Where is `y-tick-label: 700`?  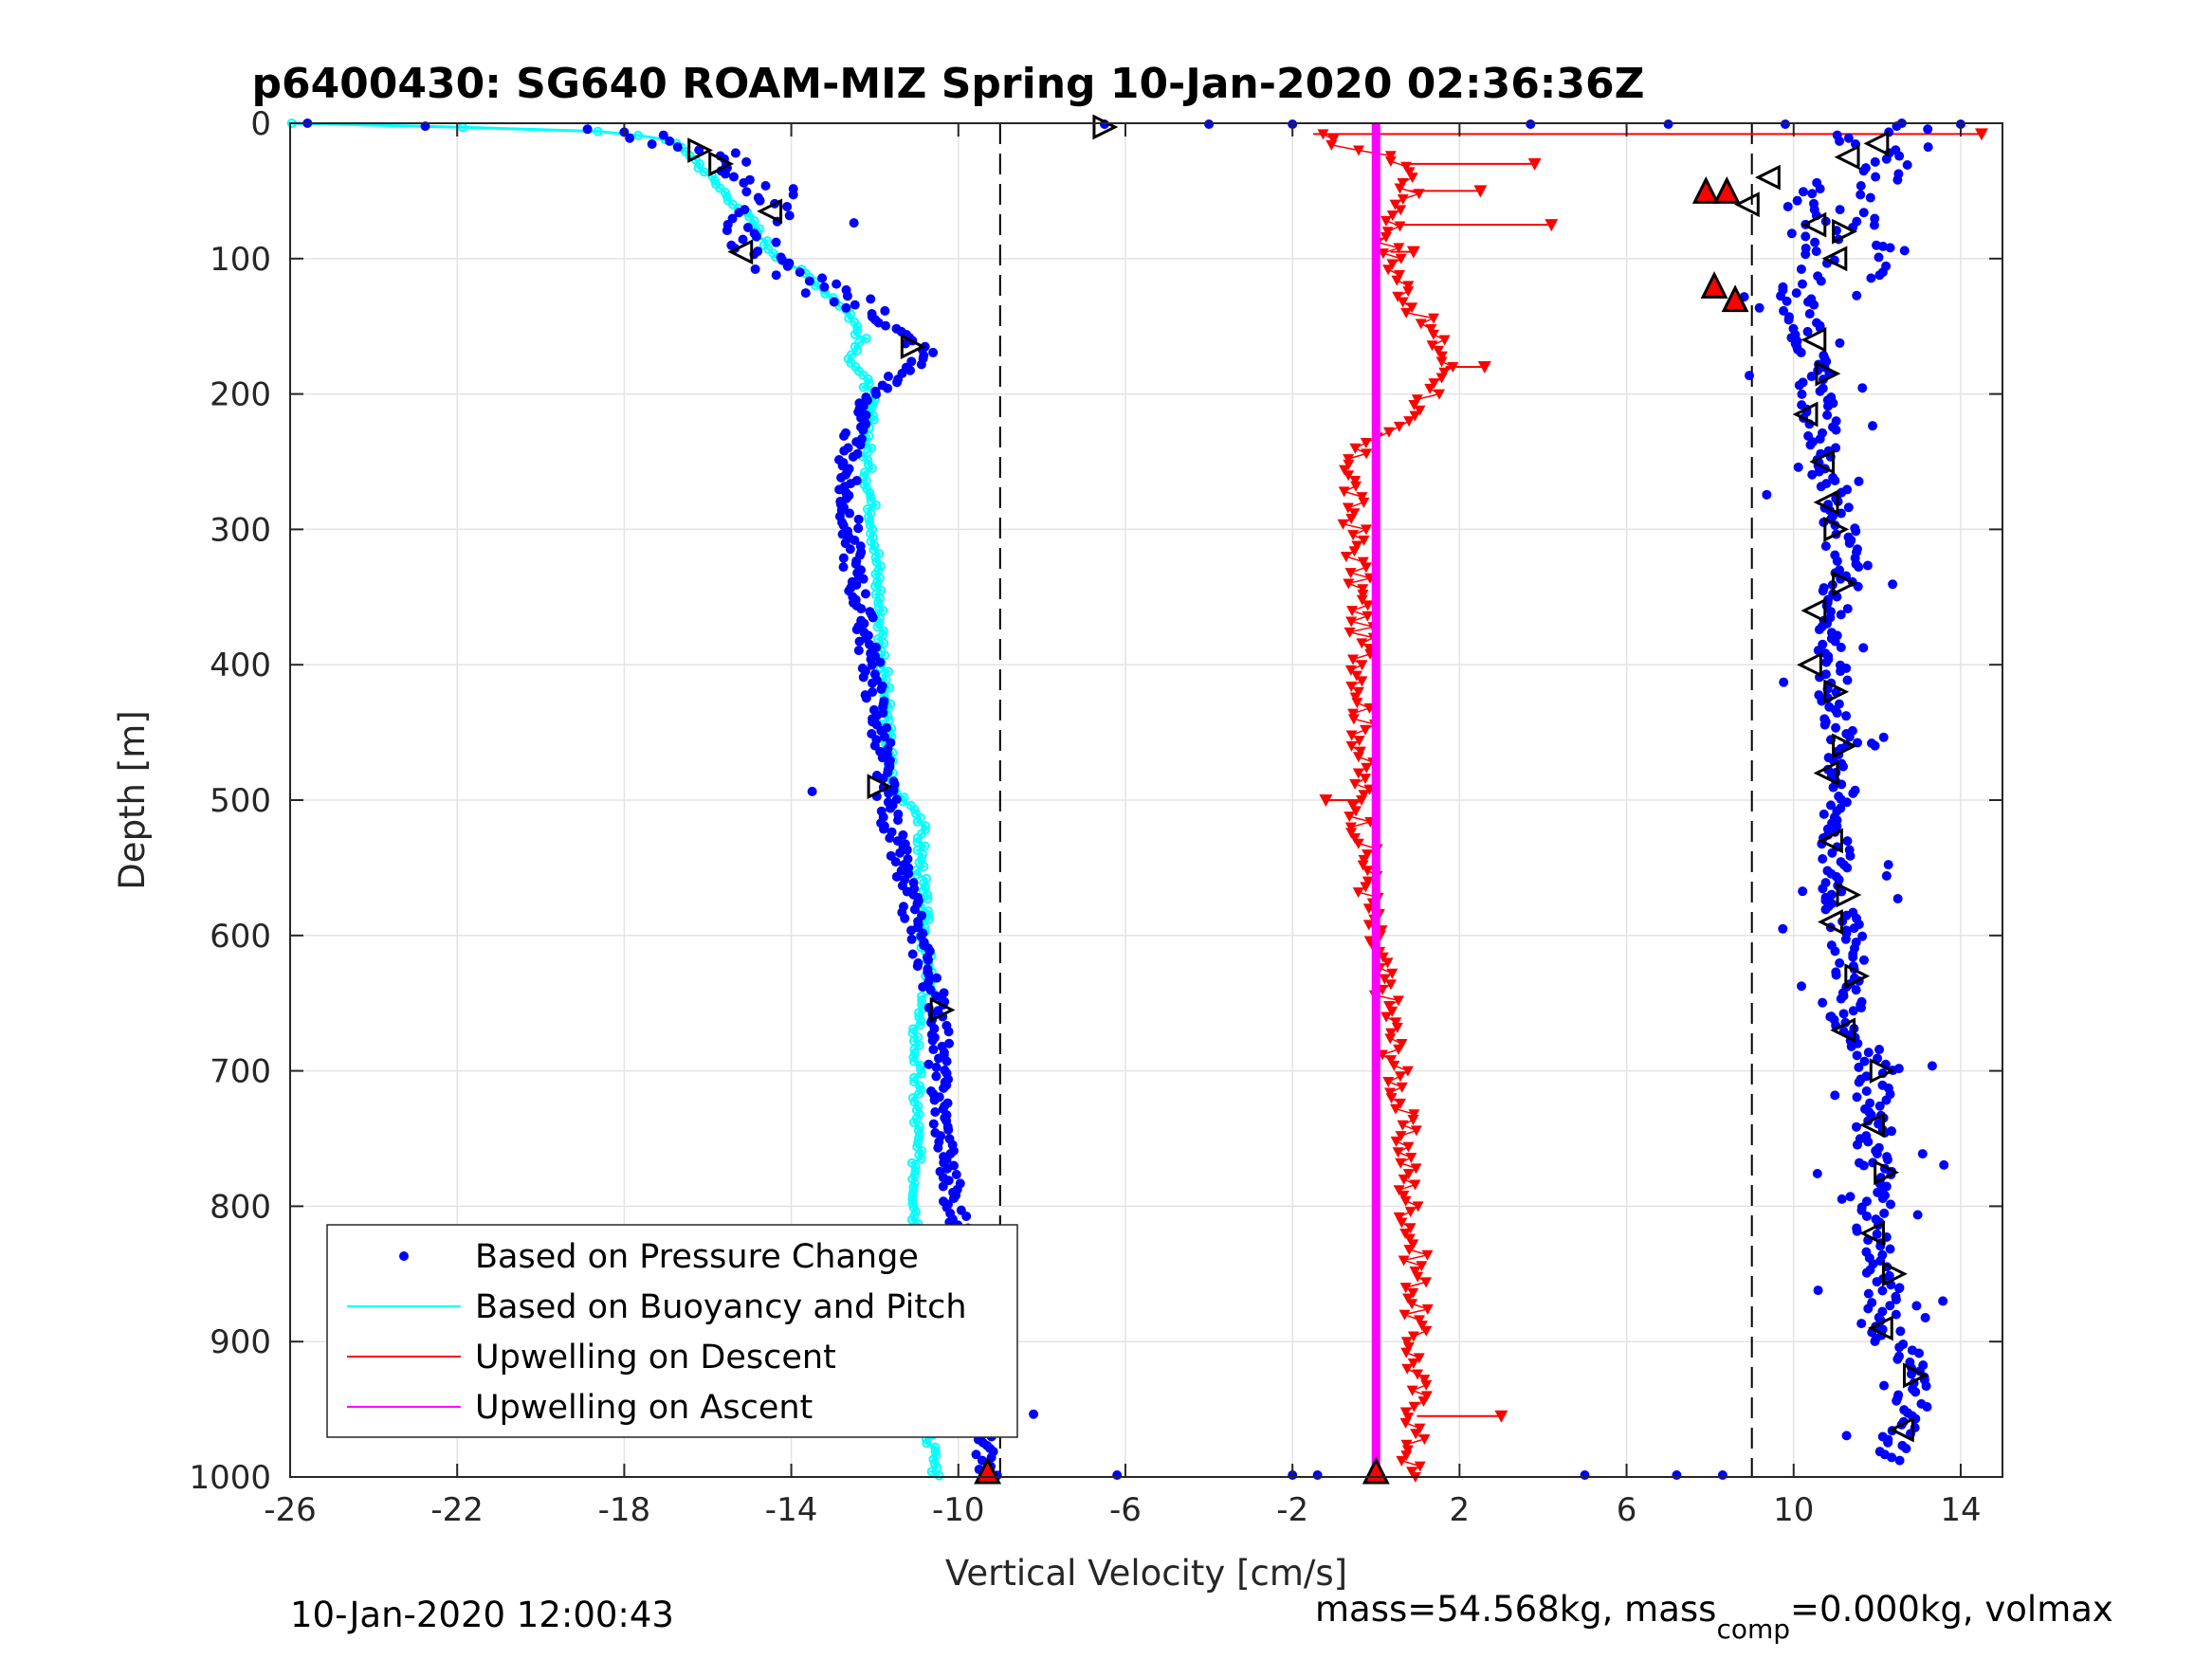 y-tick-label: 700 is located at coordinates (240, 1072).